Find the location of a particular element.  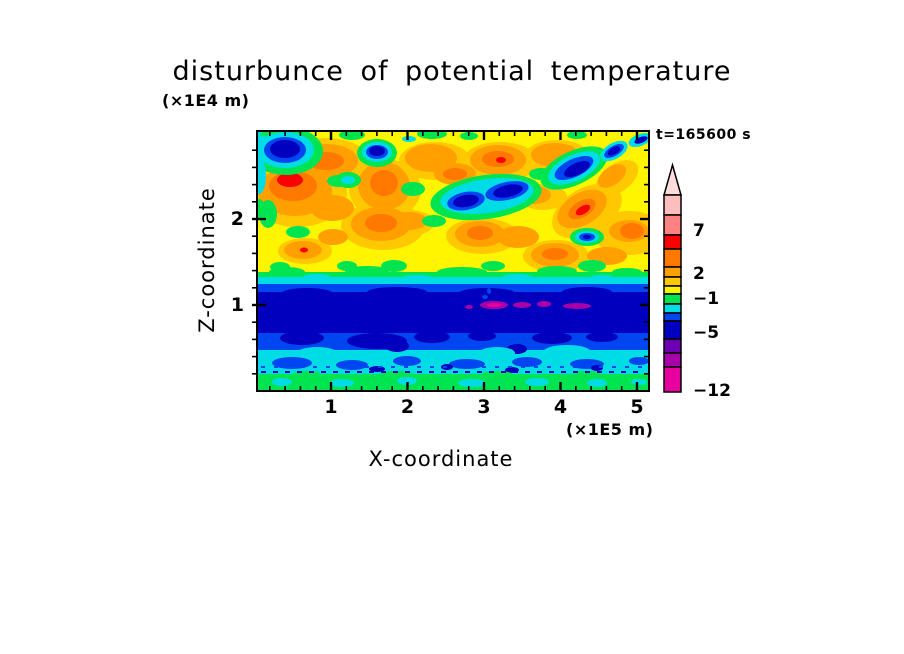

colorbar-segment-pink is located at coordinates (672, 205).